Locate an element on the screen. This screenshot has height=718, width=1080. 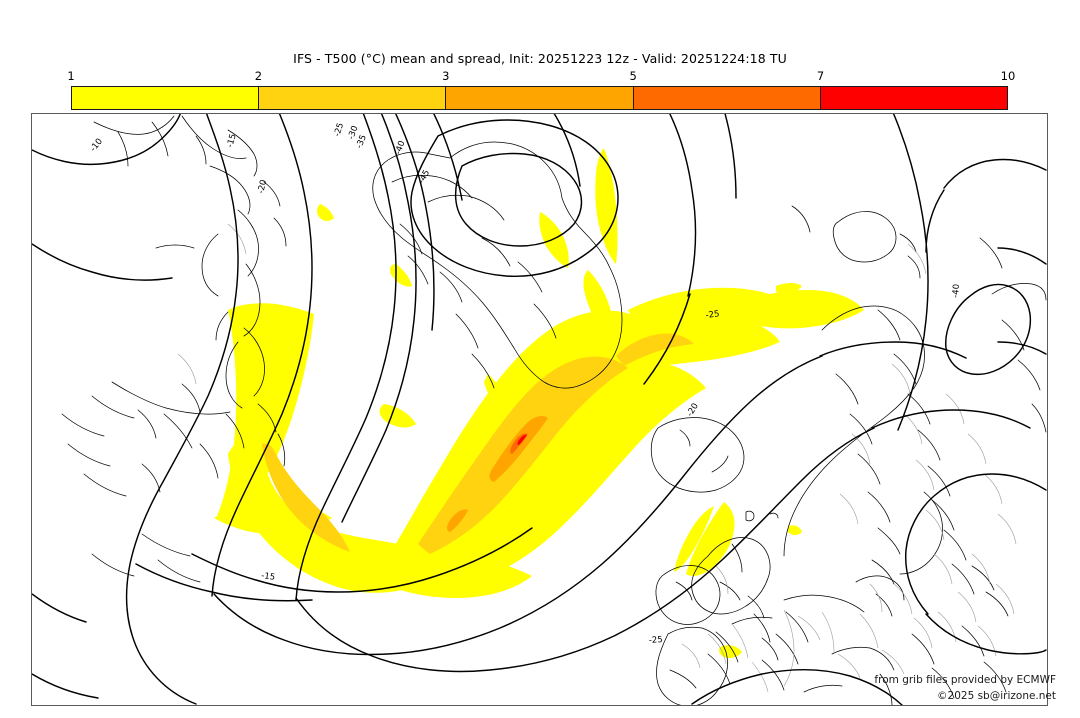
spread-contour-yellow-band is located at coordinates (564, 474).